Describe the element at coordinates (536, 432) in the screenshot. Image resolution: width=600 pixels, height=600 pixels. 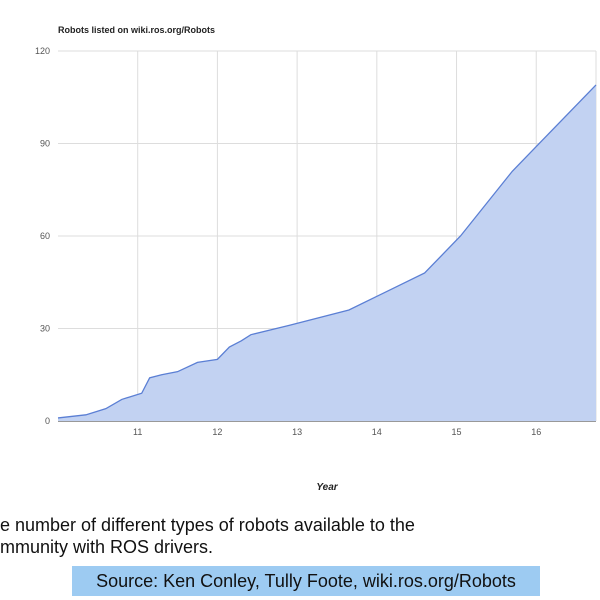
I see `x-tick-label: 16` at that location.